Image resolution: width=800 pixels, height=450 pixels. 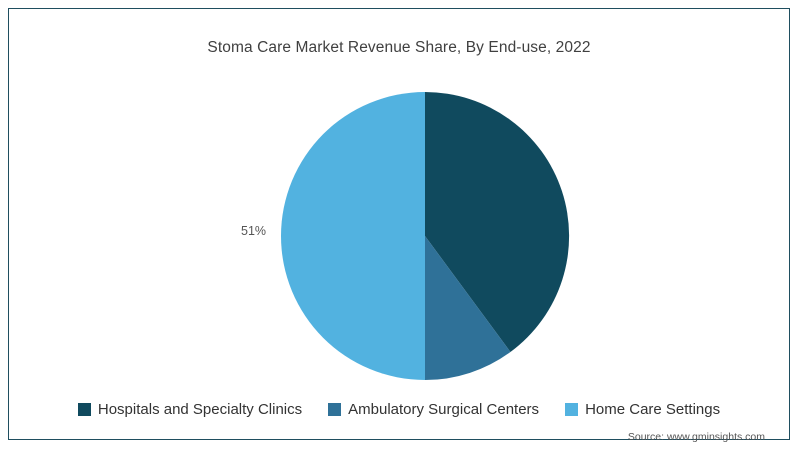 I want to click on legend-item-ambulatory-surgical-centers: Ambulatory Surgical Centers, so click(x=433, y=409).